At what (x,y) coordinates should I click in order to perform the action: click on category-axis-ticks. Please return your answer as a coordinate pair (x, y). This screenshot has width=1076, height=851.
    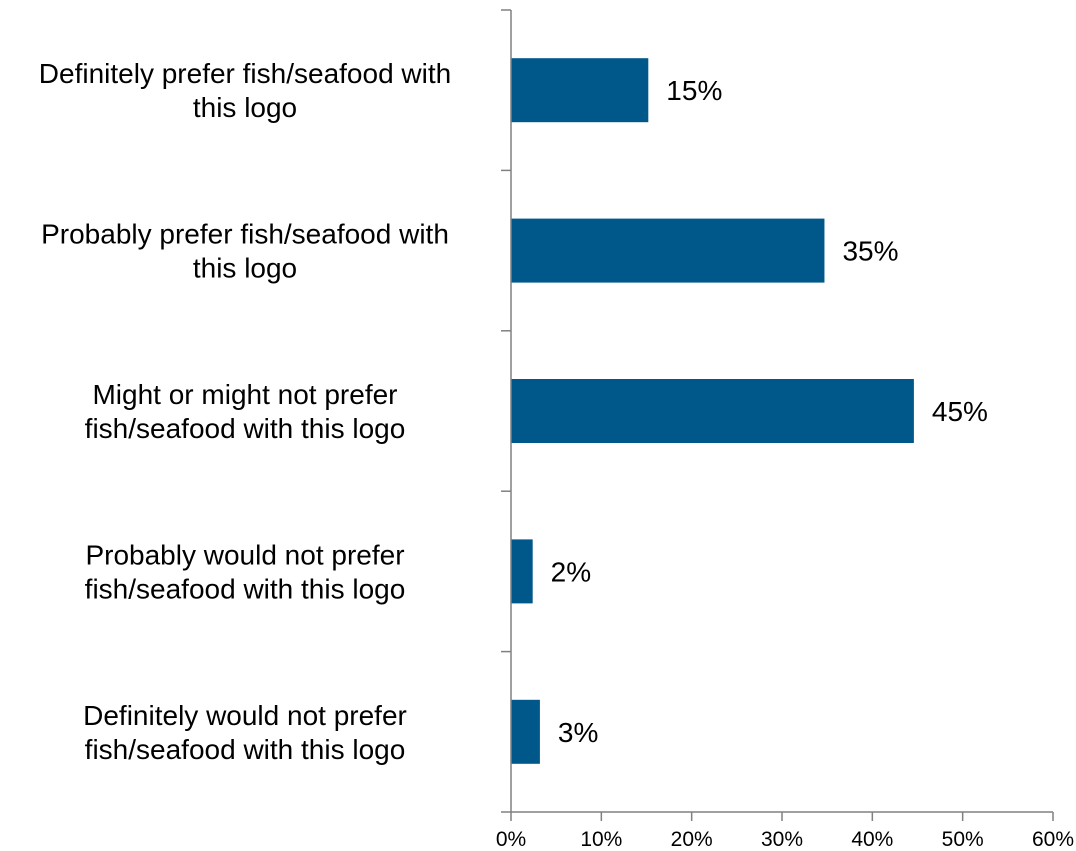
    Looking at the image, I should click on (506, 411).